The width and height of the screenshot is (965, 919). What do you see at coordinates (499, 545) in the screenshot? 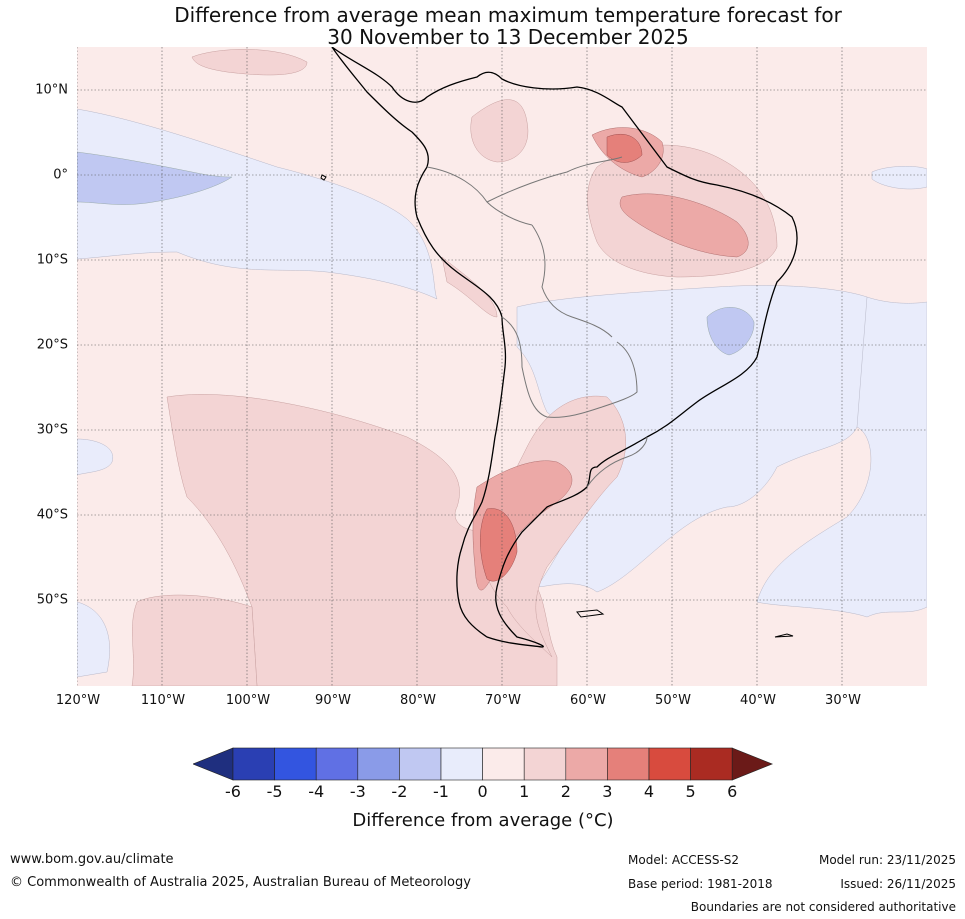
I see `patagonia-hottest-core` at bounding box center [499, 545].